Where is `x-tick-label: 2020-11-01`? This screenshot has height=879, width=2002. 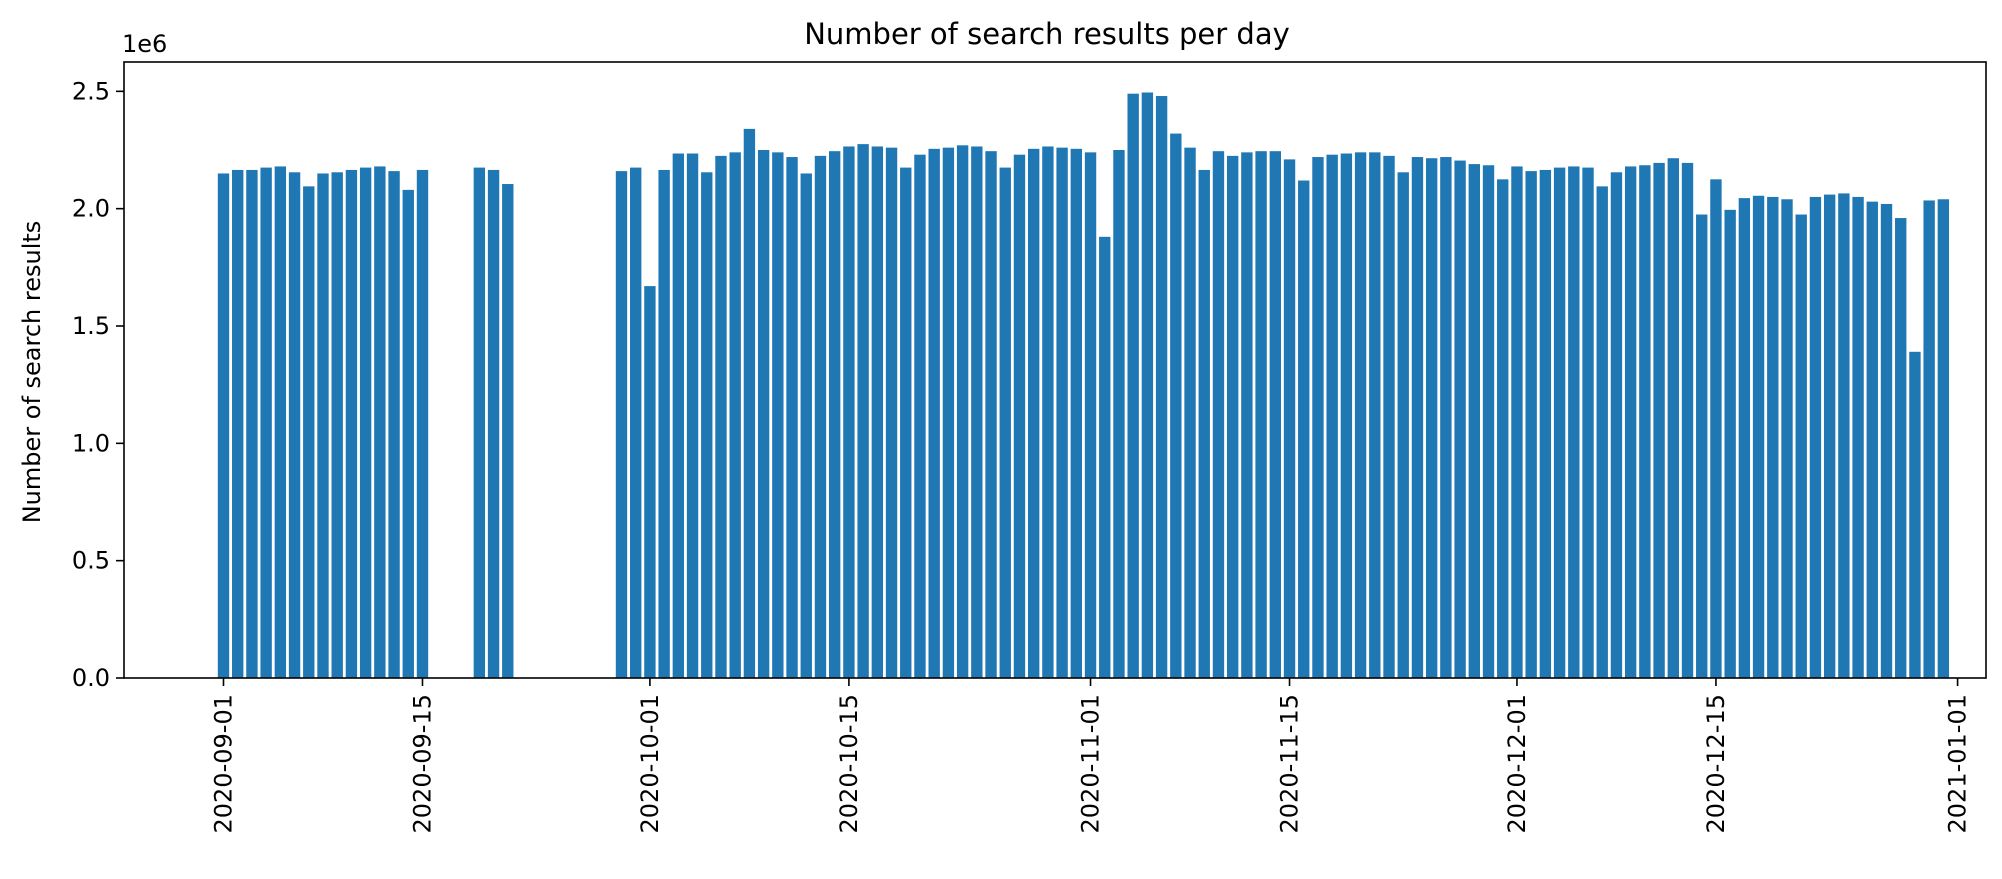 x-tick-label: 2020-11-01 is located at coordinates (1091, 763).